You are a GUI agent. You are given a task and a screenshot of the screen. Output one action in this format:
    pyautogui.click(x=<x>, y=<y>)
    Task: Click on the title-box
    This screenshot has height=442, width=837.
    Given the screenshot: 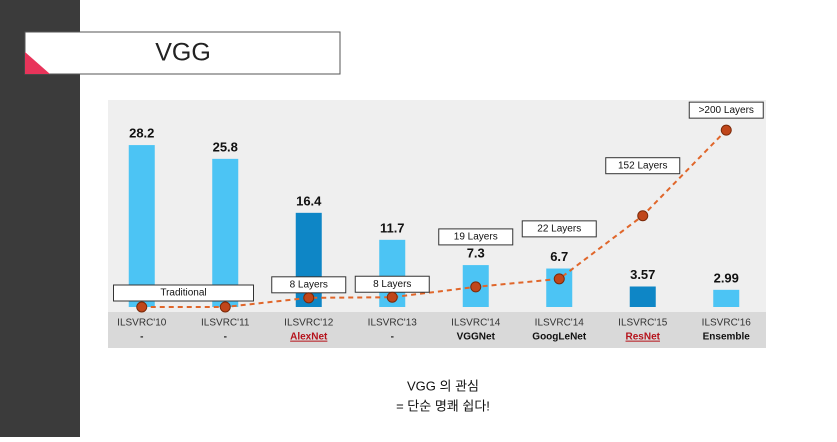 What is the action you would take?
    pyautogui.click(x=182, y=53)
    